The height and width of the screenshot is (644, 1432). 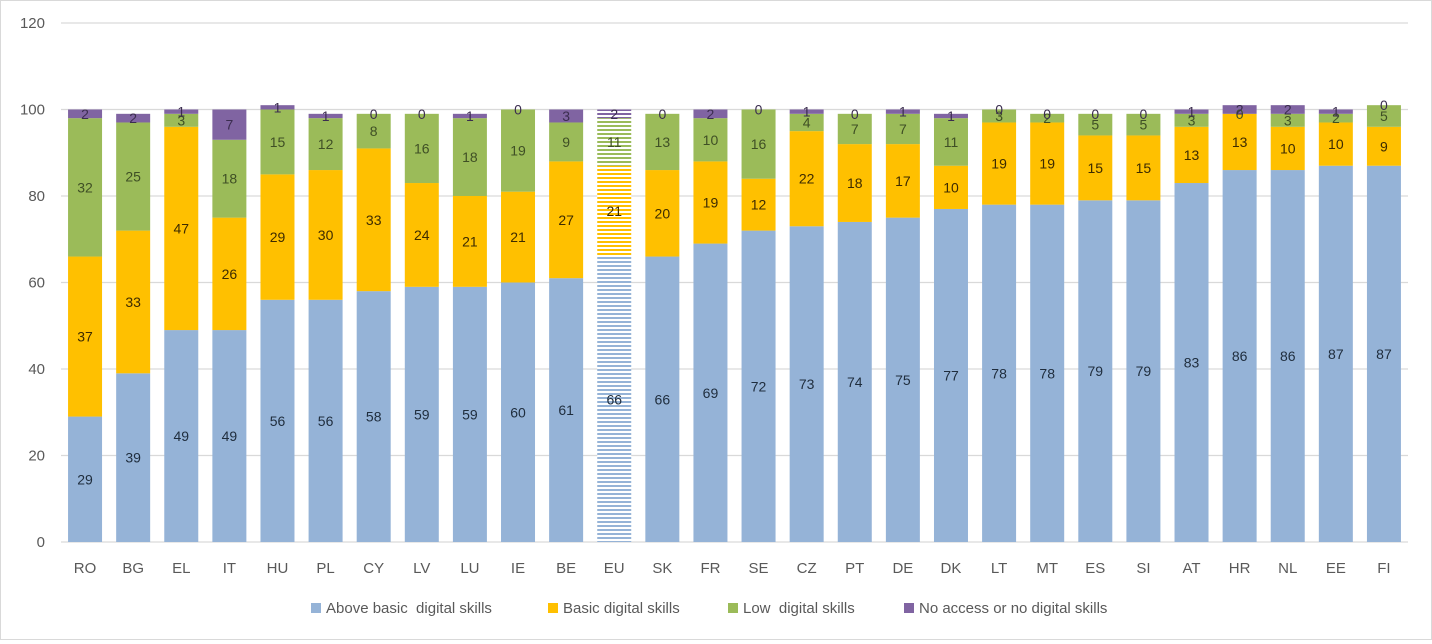 I want to click on x-tick-label: EL, so click(x=181, y=568).